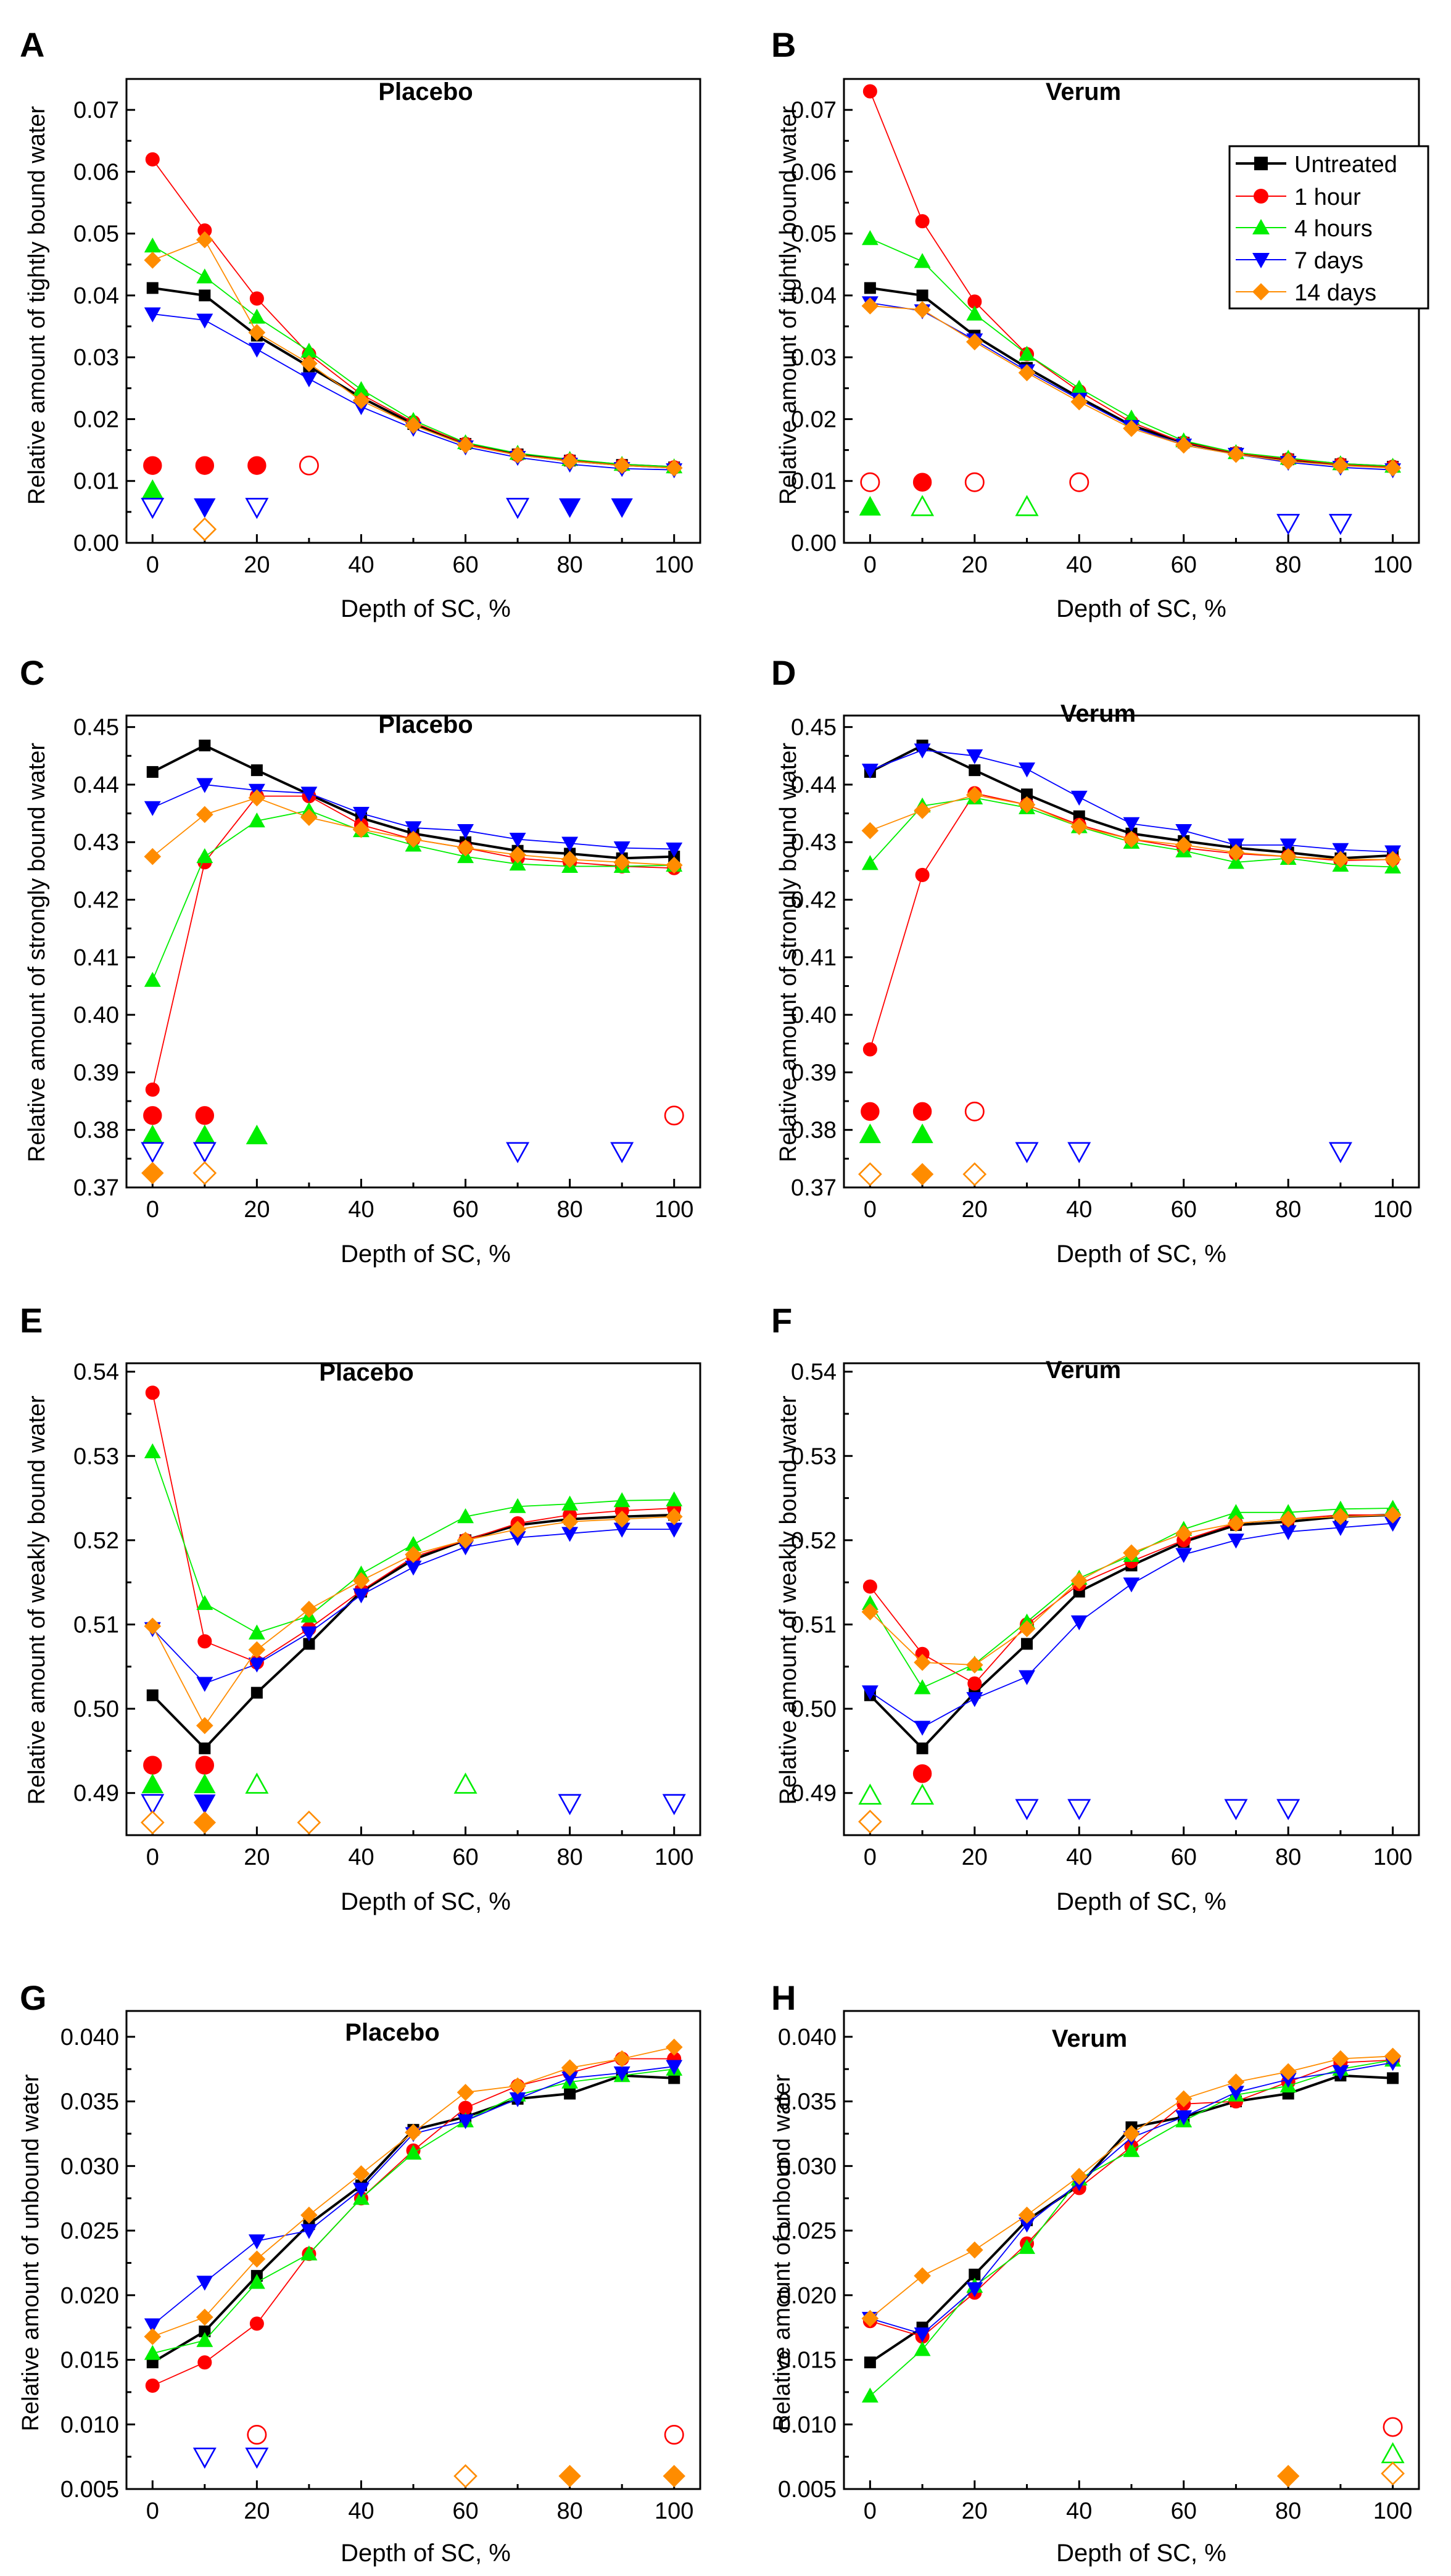  Describe the element at coordinates (89, 2166) in the screenshot. I see `panel-g-ytick-label: 0.030` at that location.